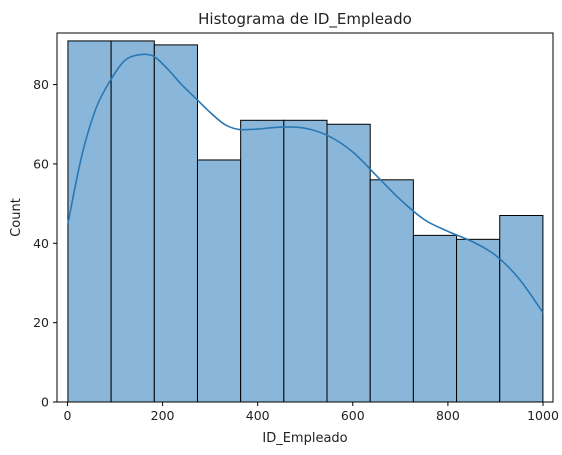 The height and width of the screenshot is (455, 562). Describe the element at coordinates (311, 412) in the screenshot. I see `x-axis-ticks: 0 200 400 600 800 1000` at that location.